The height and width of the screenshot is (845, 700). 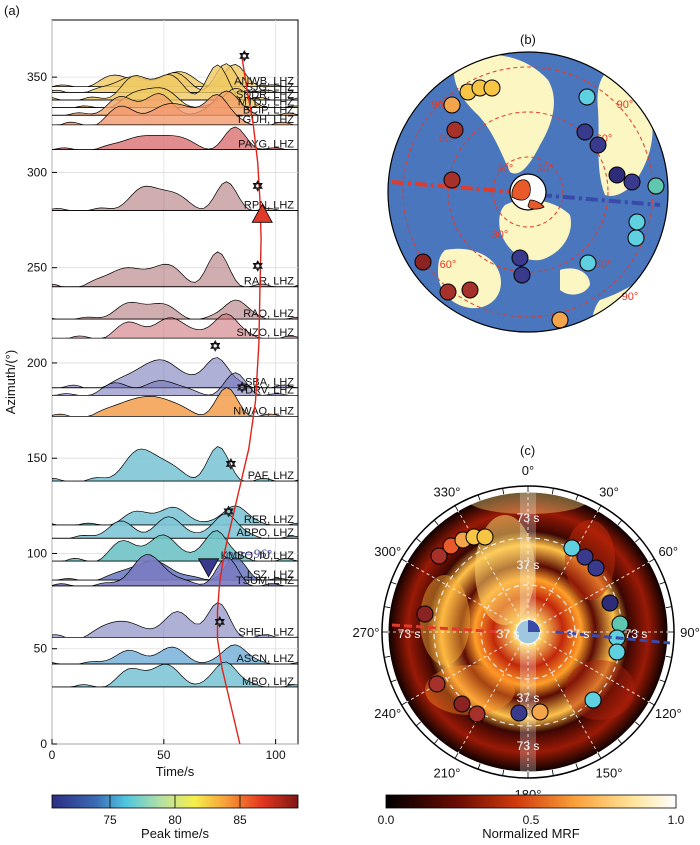 I want to click on station-label: ASCN, LHZ, so click(x=266, y=659).